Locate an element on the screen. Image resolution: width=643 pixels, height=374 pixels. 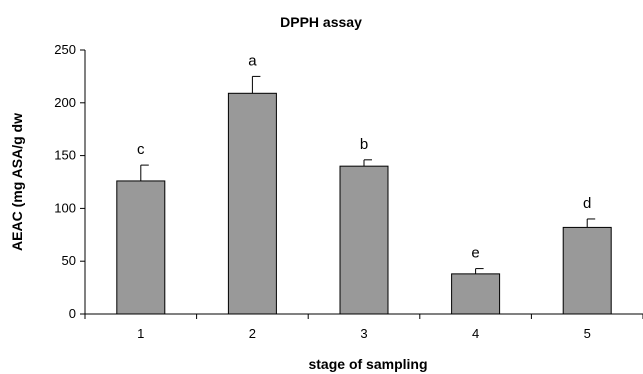
significance-letter: d is located at coordinates (587, 203).